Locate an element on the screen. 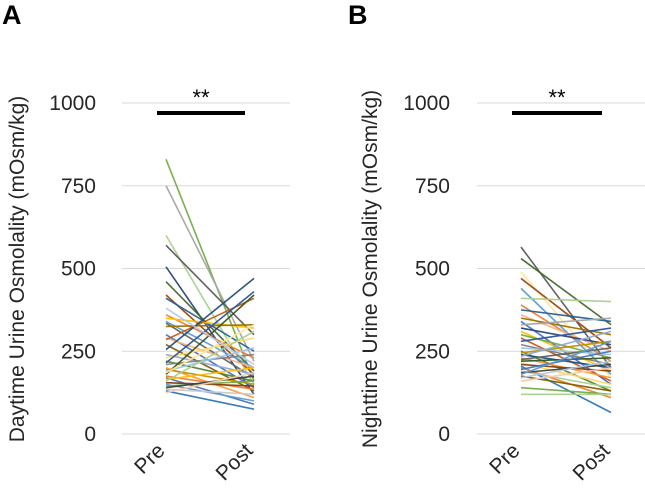 The height and width of the screenshot is (494, 645). panel-b-y-tick-label: 750 is located at coordinates (432, 186).